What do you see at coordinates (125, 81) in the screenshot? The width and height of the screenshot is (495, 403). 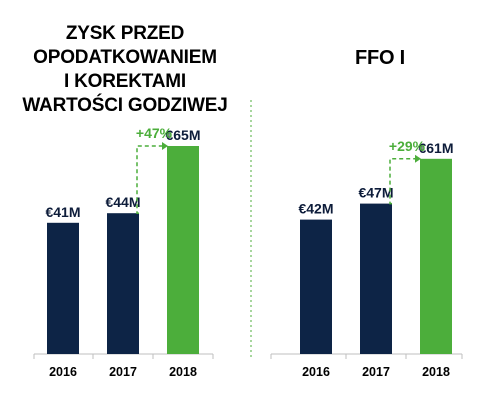 I see `left-chart-title-line: I KOREKTAMI` at bounding box center [125, 81].